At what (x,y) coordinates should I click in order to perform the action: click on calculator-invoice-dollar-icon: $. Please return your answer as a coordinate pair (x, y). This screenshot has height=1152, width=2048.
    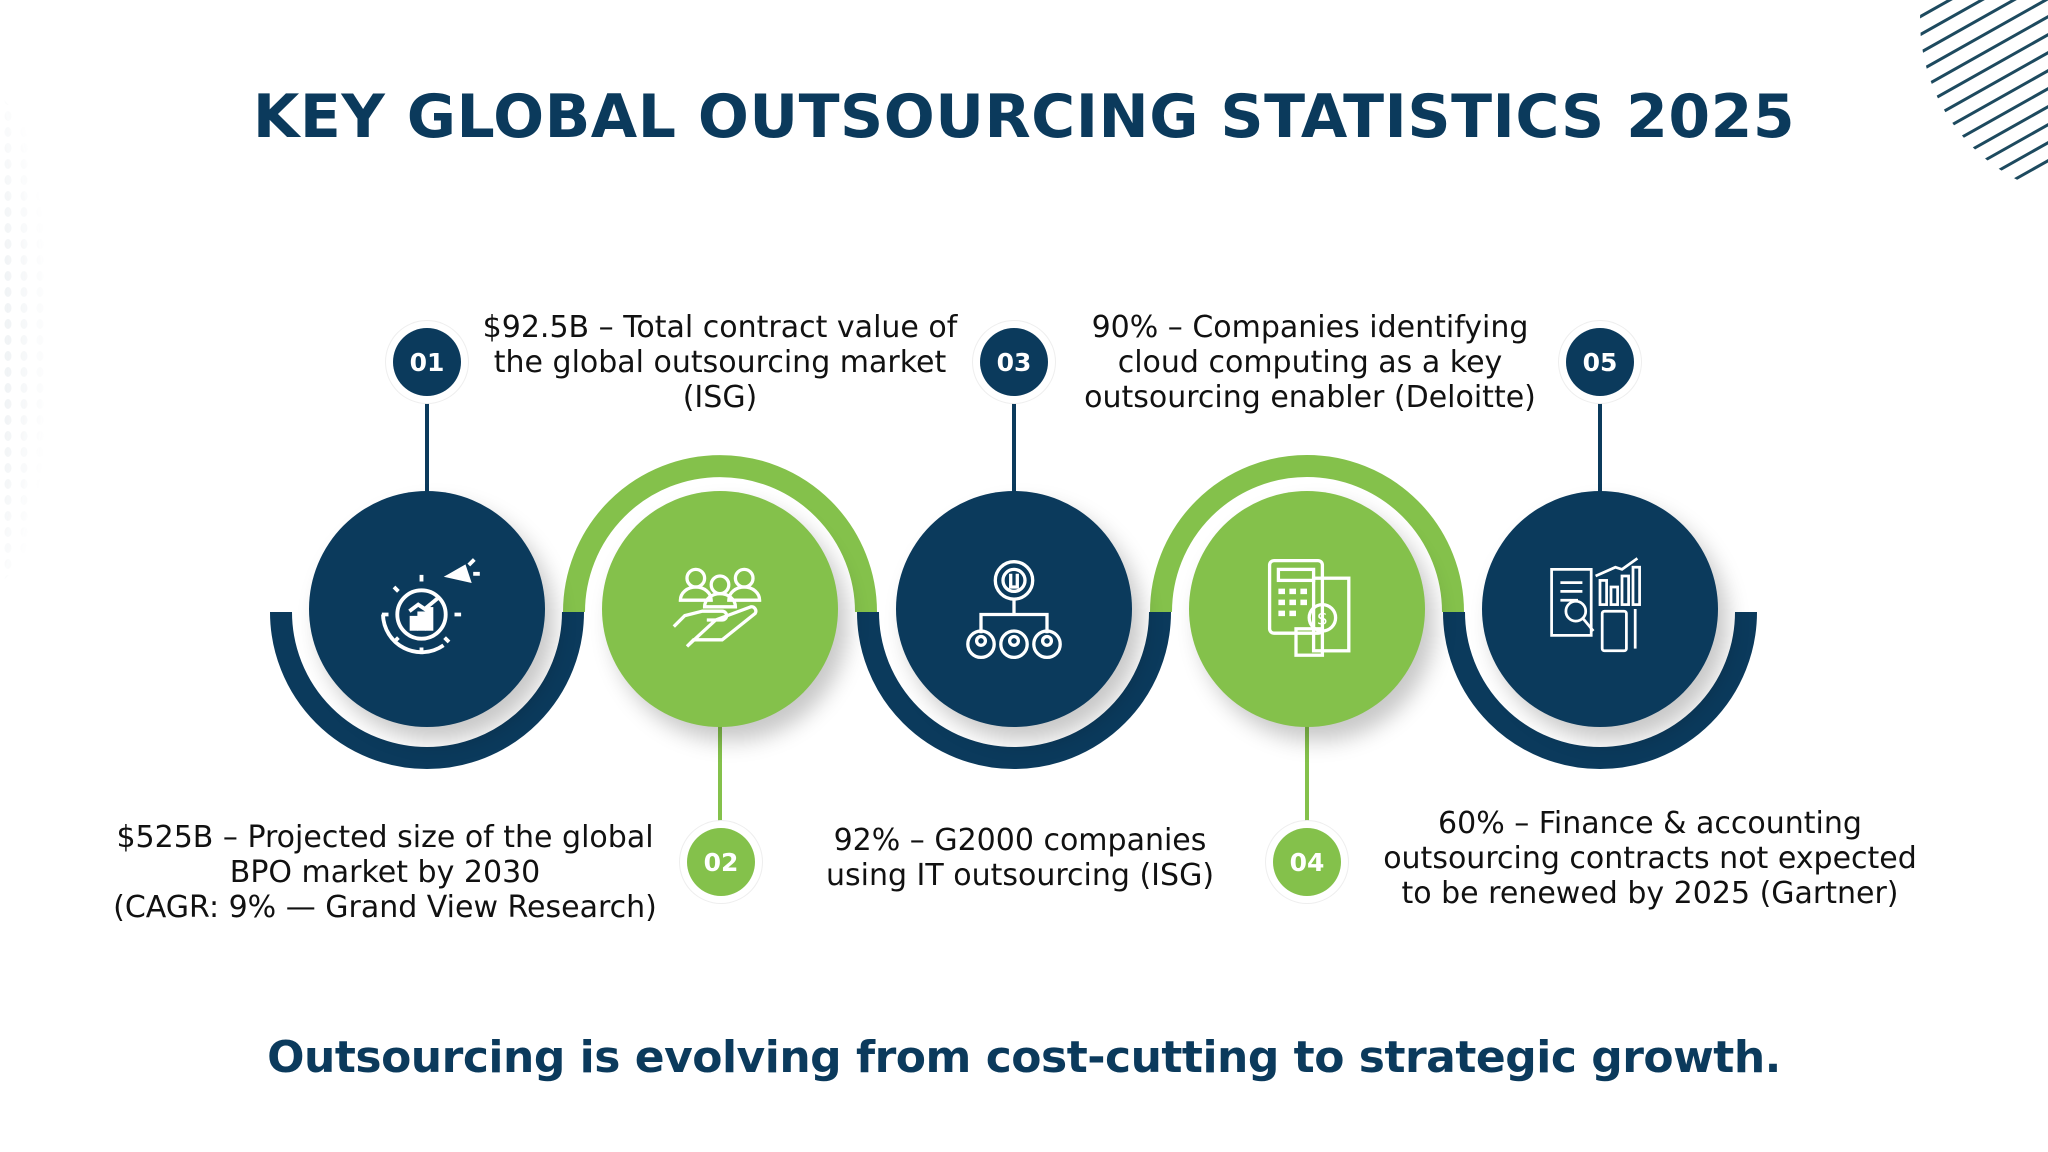
    Looking at the image, I should click on (1309, 607).